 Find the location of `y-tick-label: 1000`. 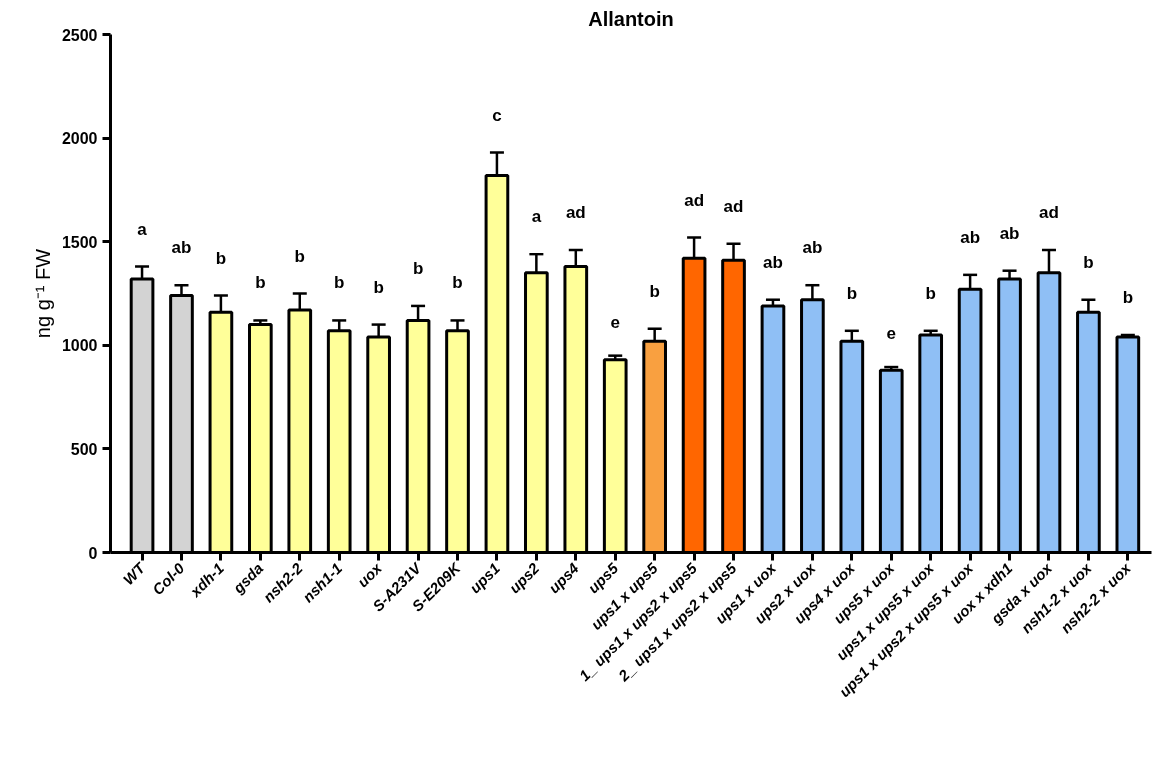

y-tick-label: 1000 is located at coordinates (79, 346).